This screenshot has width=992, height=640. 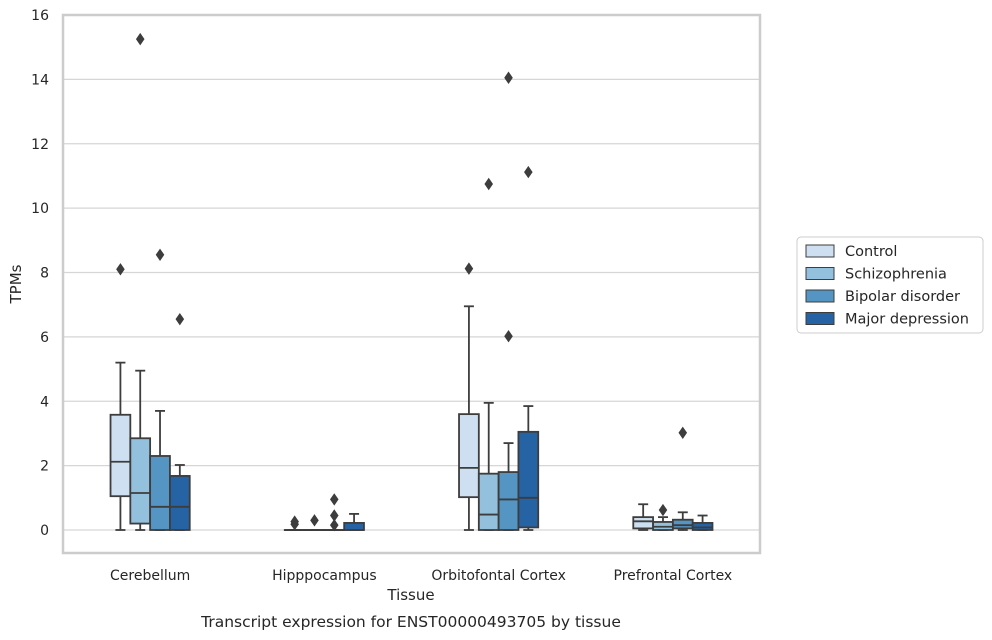 I want to click on legend-item: Control, so click(x=851, y=252).